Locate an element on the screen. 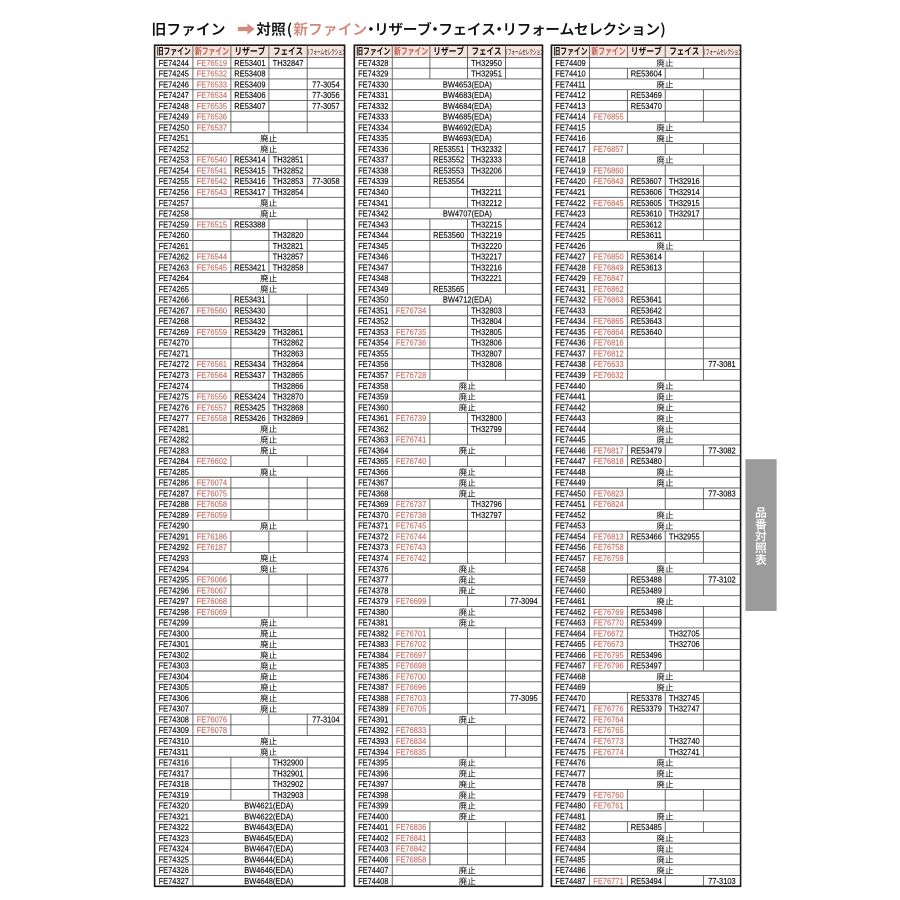  svg-text: FE74440 is located at coordinates (570, 386).